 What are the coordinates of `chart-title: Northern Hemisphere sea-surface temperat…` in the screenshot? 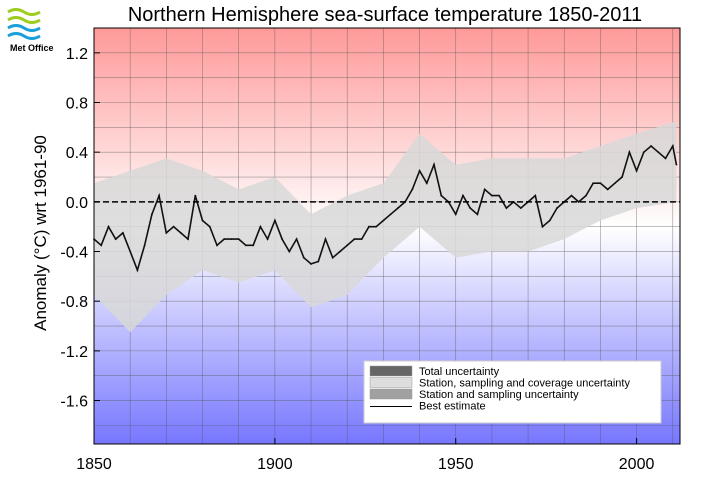 It's located at (385, 15).